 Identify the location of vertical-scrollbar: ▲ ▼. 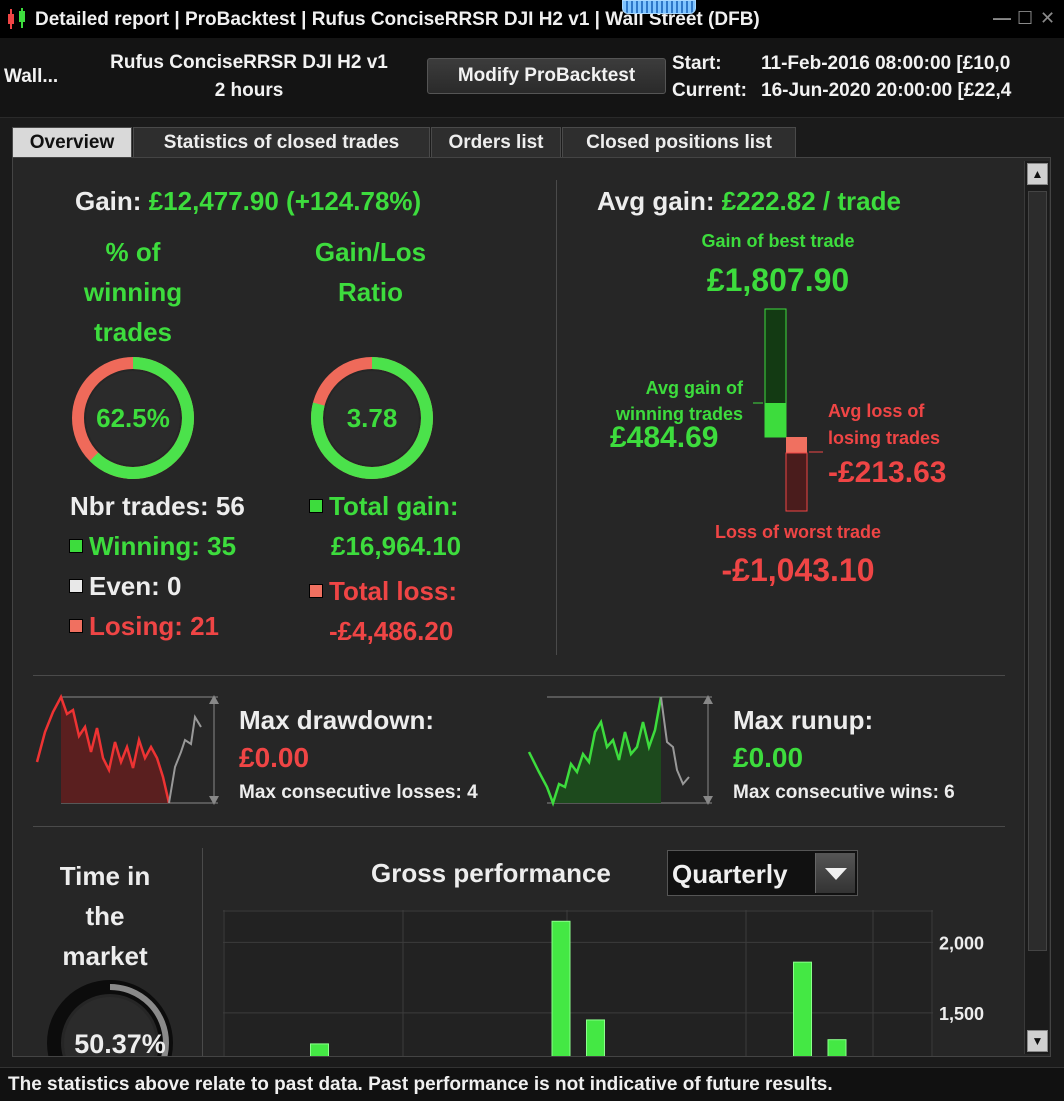
(1036, 607).